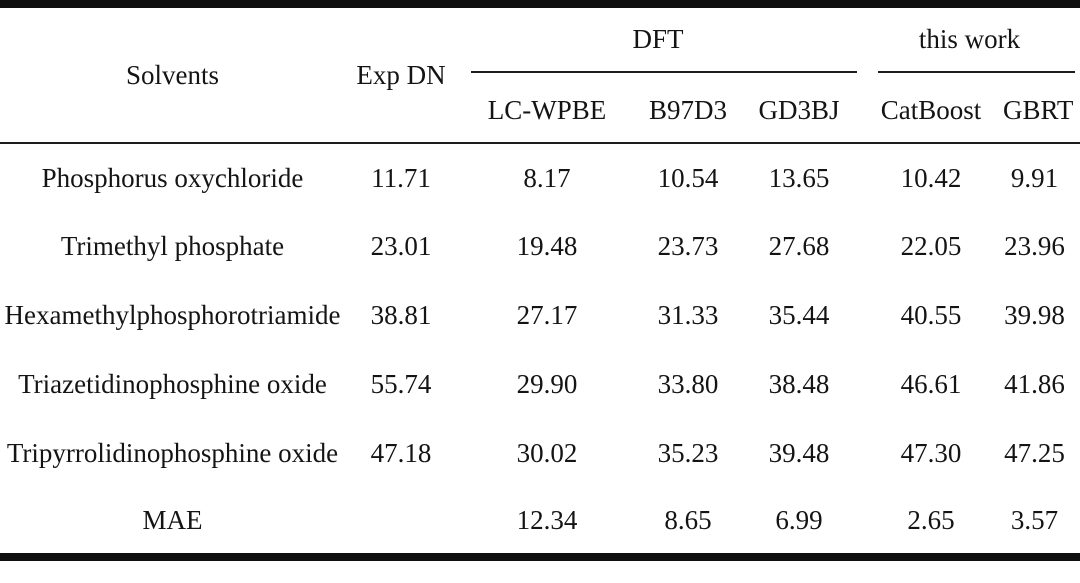 Image resolution: width=1080 pixels, height=583 pixels. Describe the element at coordinates (547, 453) in the screenshot. I see `lc-wpbe-cell: 30.02` at that location.